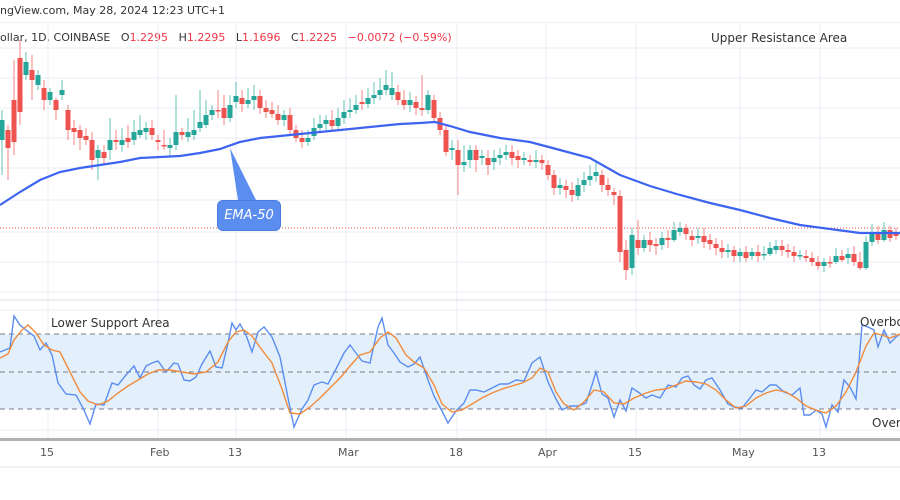 This screenshot has width=900, height=500. What do you see at coordinates (125, 37) in the screenshot?
I see `open-label: O` at bounding box center [125, 37].